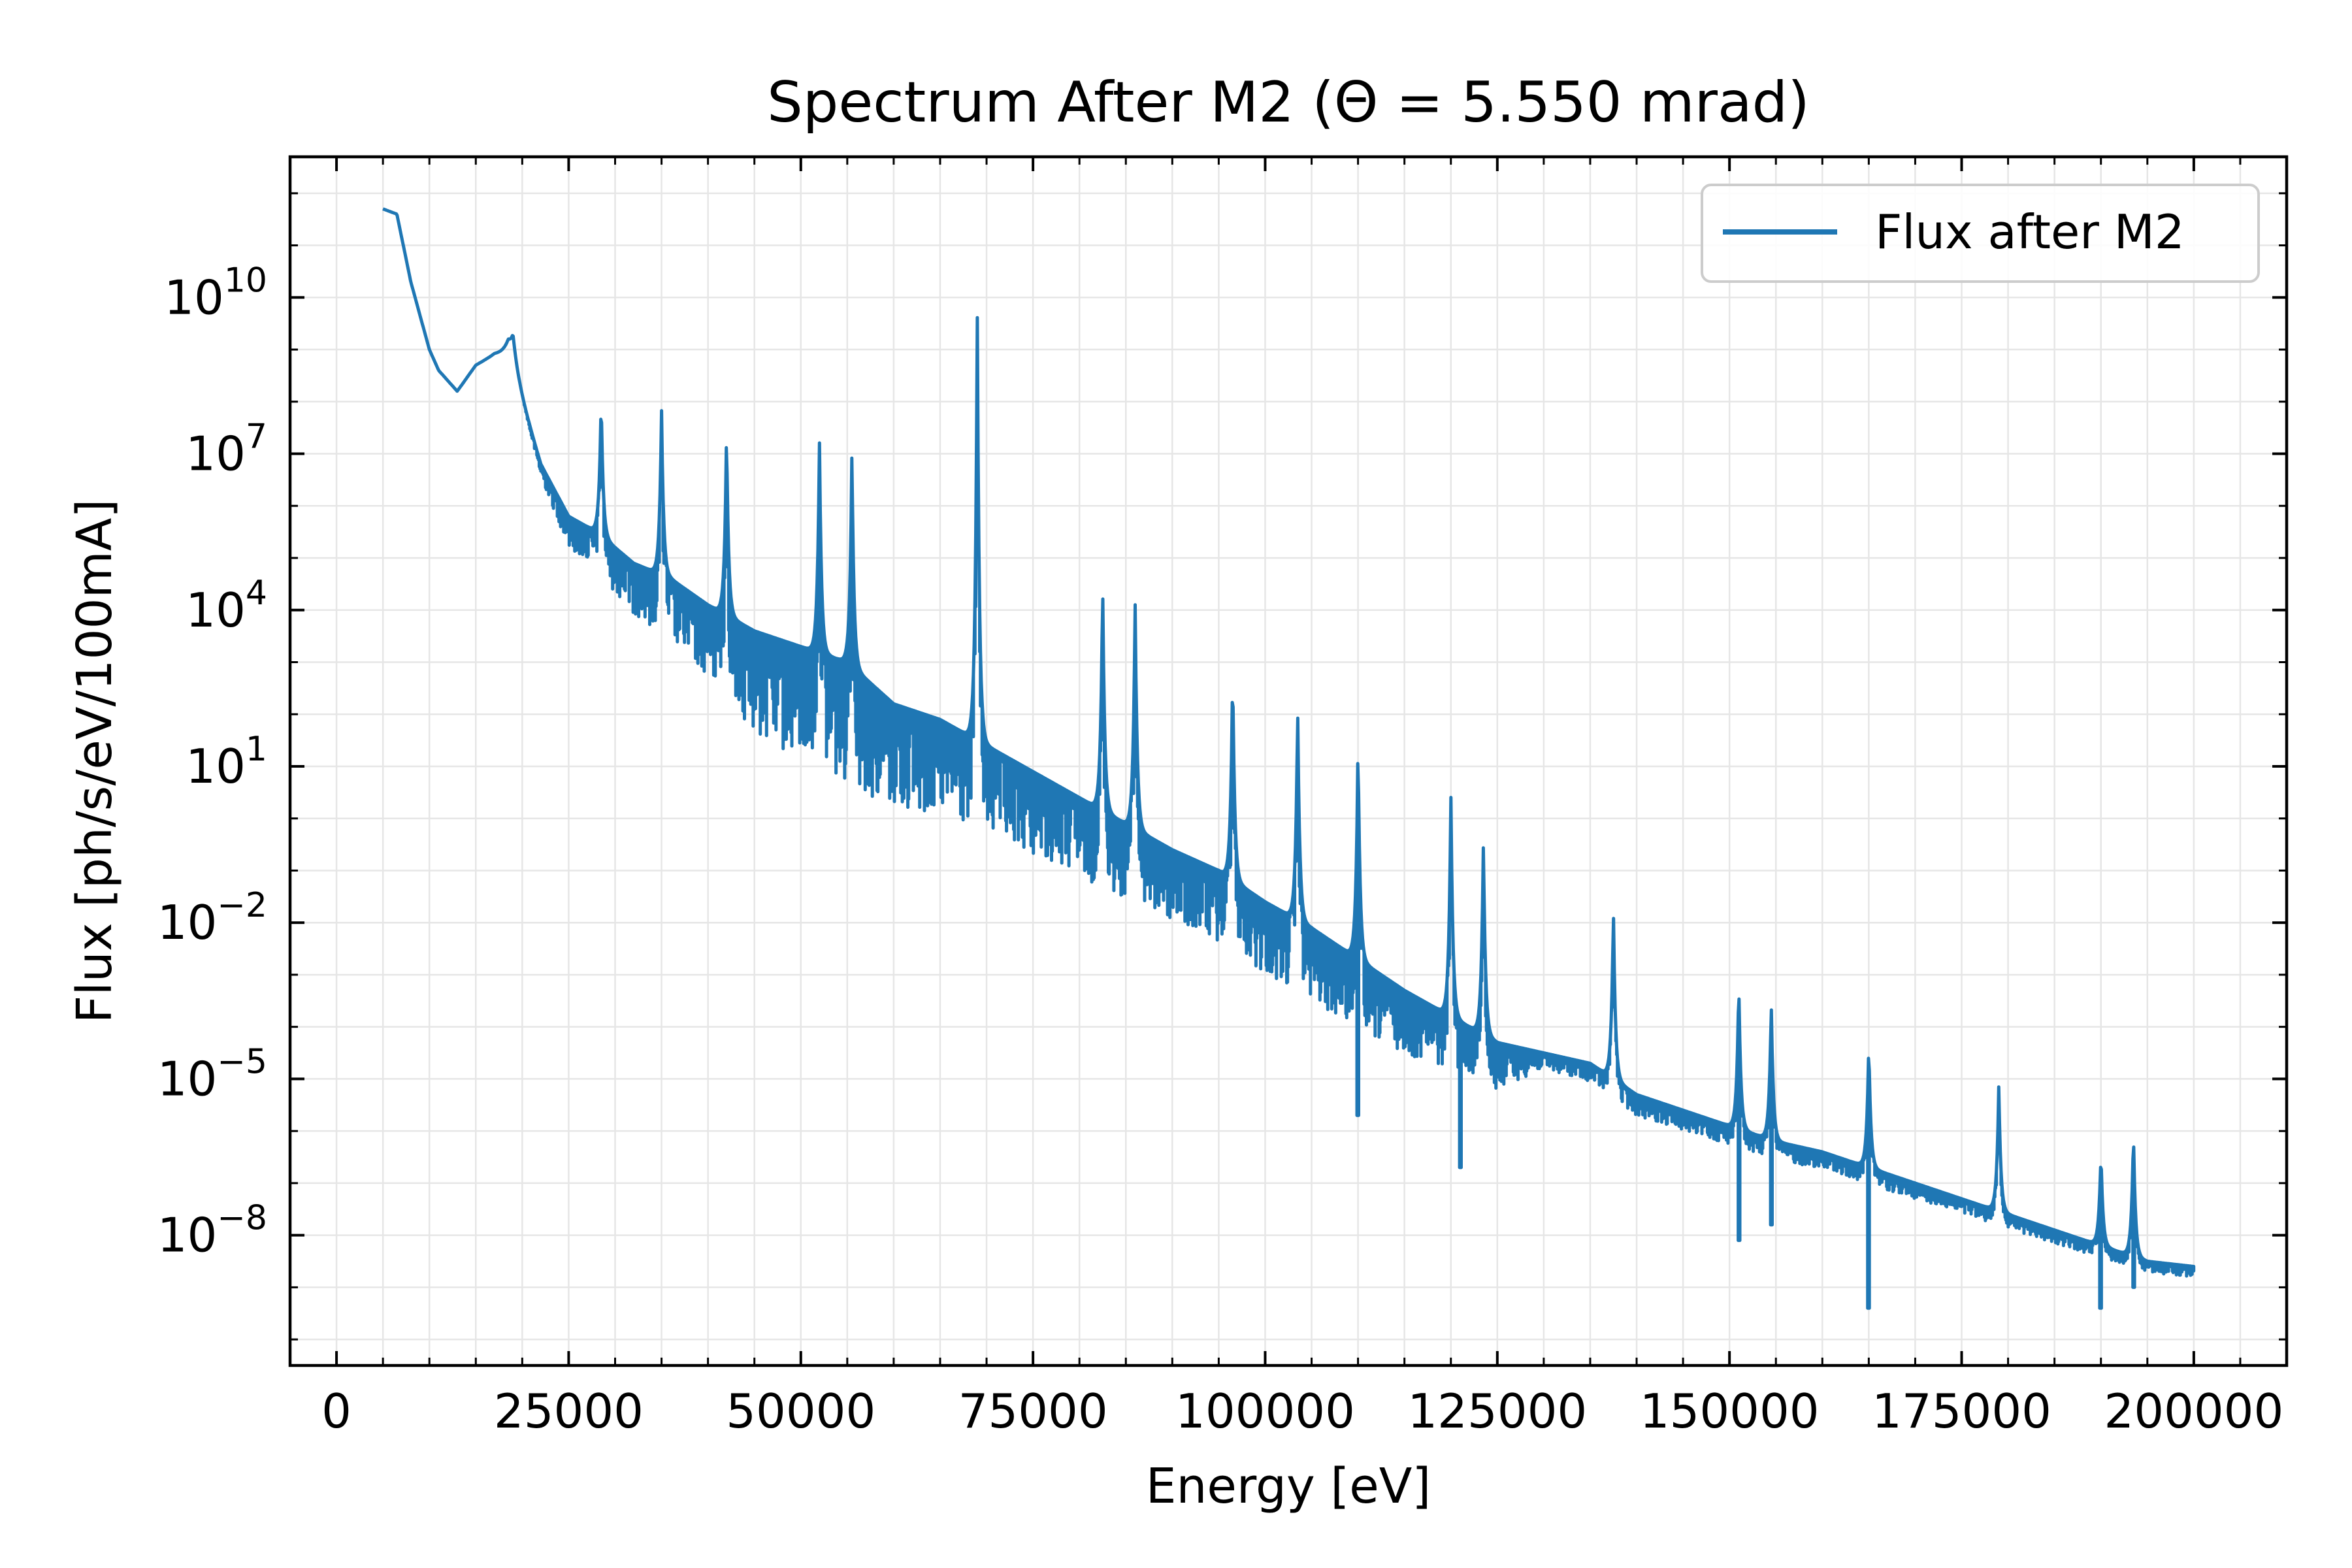 The image size is (2352, 1568). I want to click on x-axis-label: Energy [eV], so click(1288, 1486).